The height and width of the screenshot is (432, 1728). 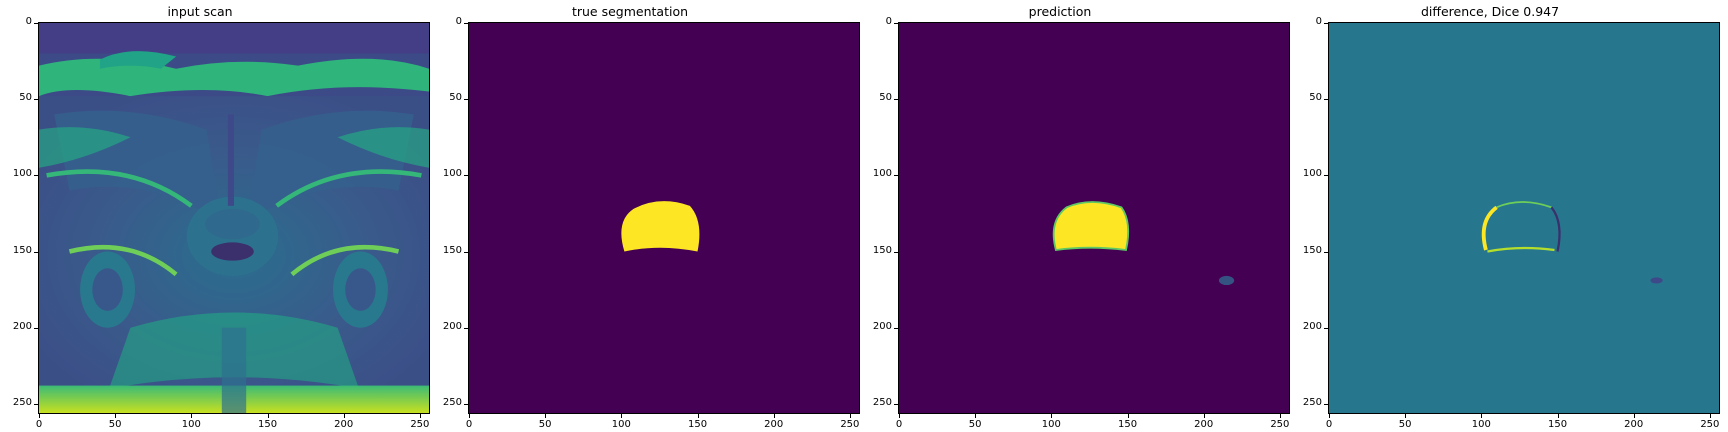 What do you see at coordinates (630, 11) in the screenshot?
I see `panel-title: true segmentation` at bounding box center [630, 11].